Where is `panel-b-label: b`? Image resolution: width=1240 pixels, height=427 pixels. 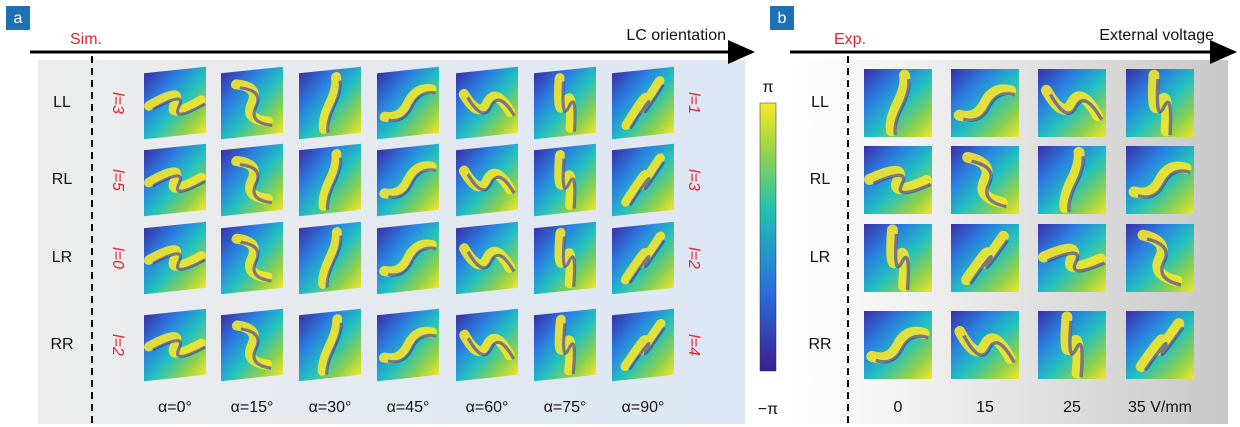 panel-b-label: b is located at coordinates (782, 18).